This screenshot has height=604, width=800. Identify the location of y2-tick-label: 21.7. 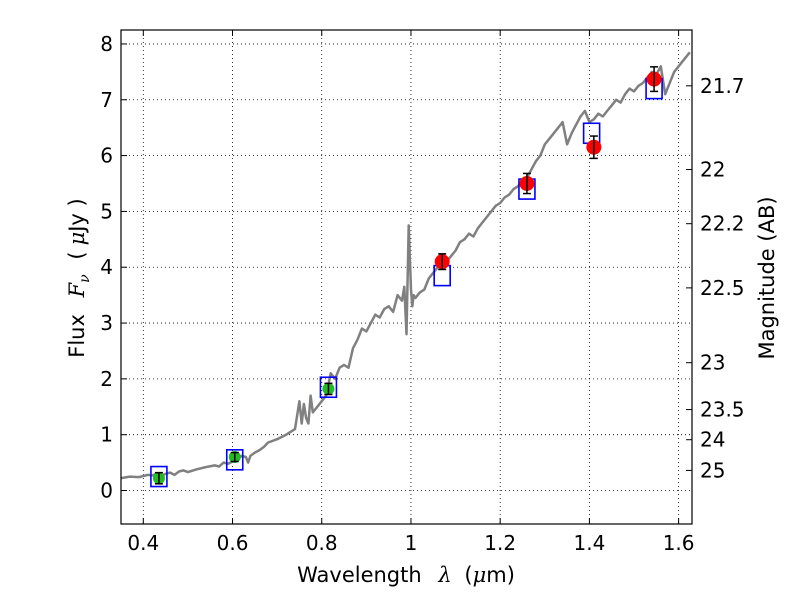
(722, 86).